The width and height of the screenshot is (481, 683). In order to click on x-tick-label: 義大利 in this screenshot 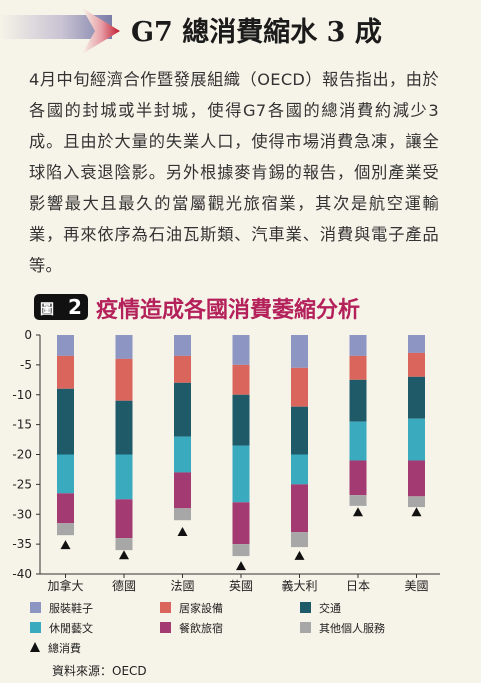, I will do `click(299, 585)`.